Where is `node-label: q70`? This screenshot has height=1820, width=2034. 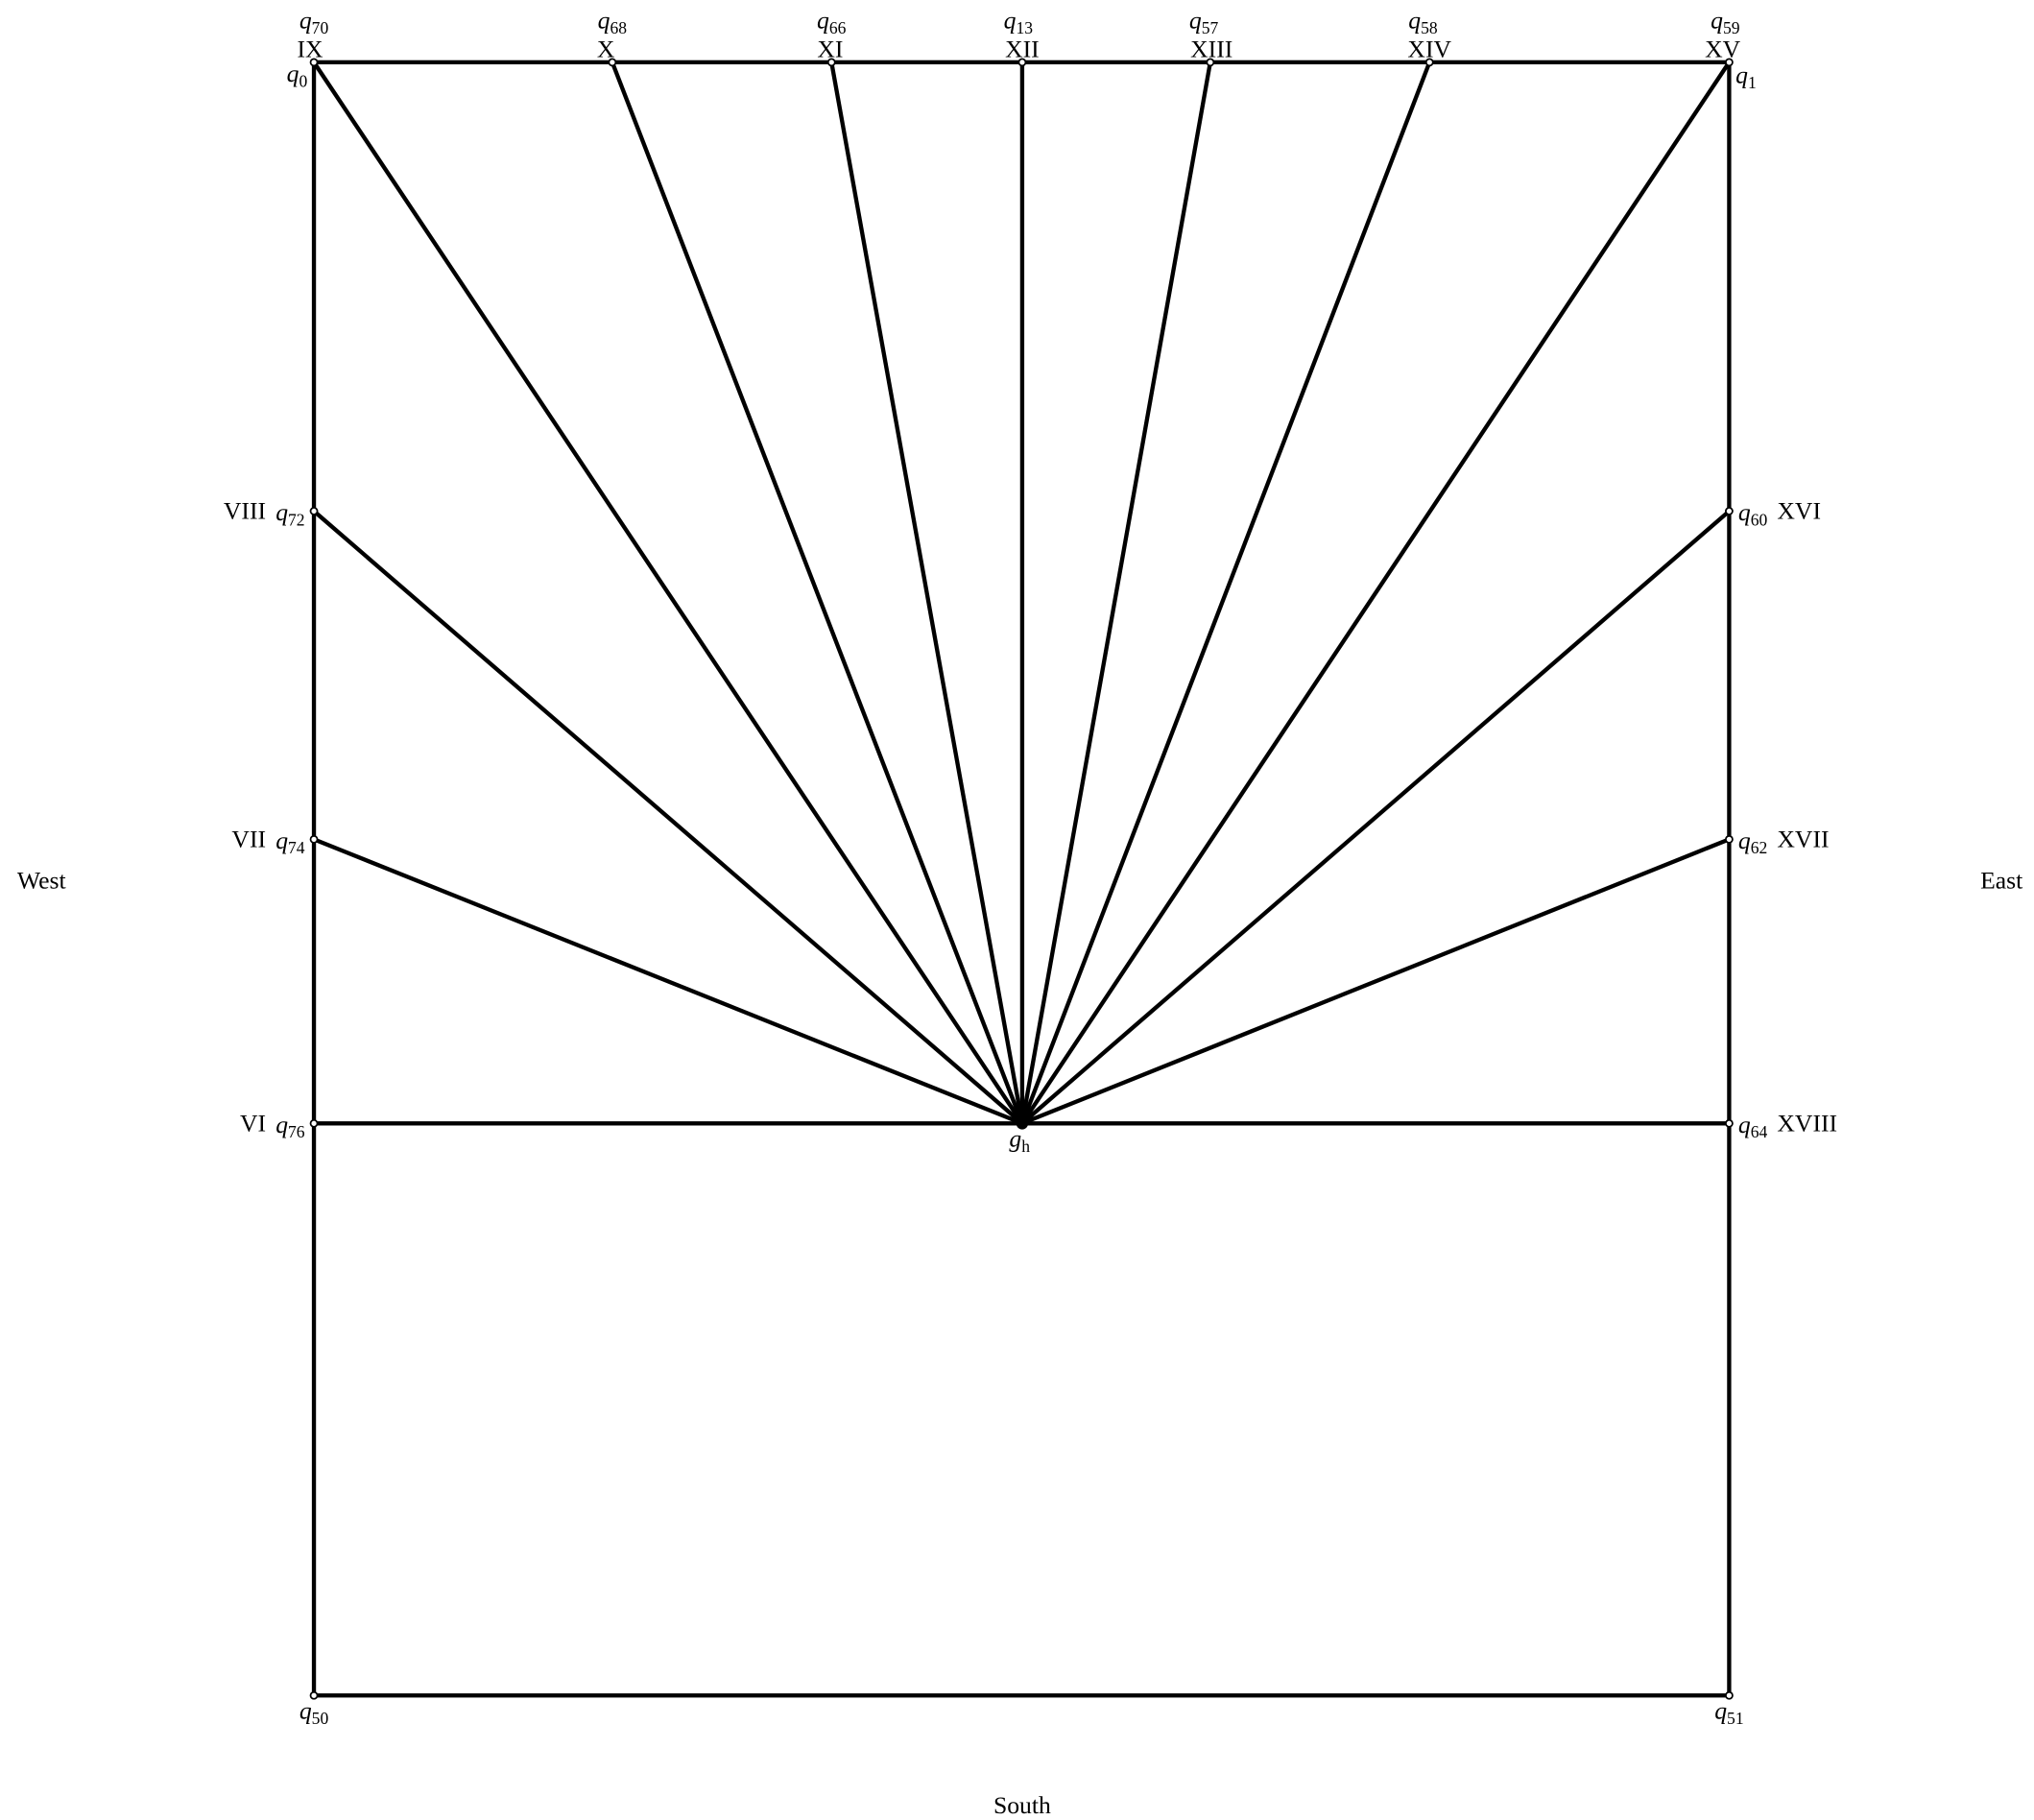
node-label: q70 is located at coordinates (314, 22).